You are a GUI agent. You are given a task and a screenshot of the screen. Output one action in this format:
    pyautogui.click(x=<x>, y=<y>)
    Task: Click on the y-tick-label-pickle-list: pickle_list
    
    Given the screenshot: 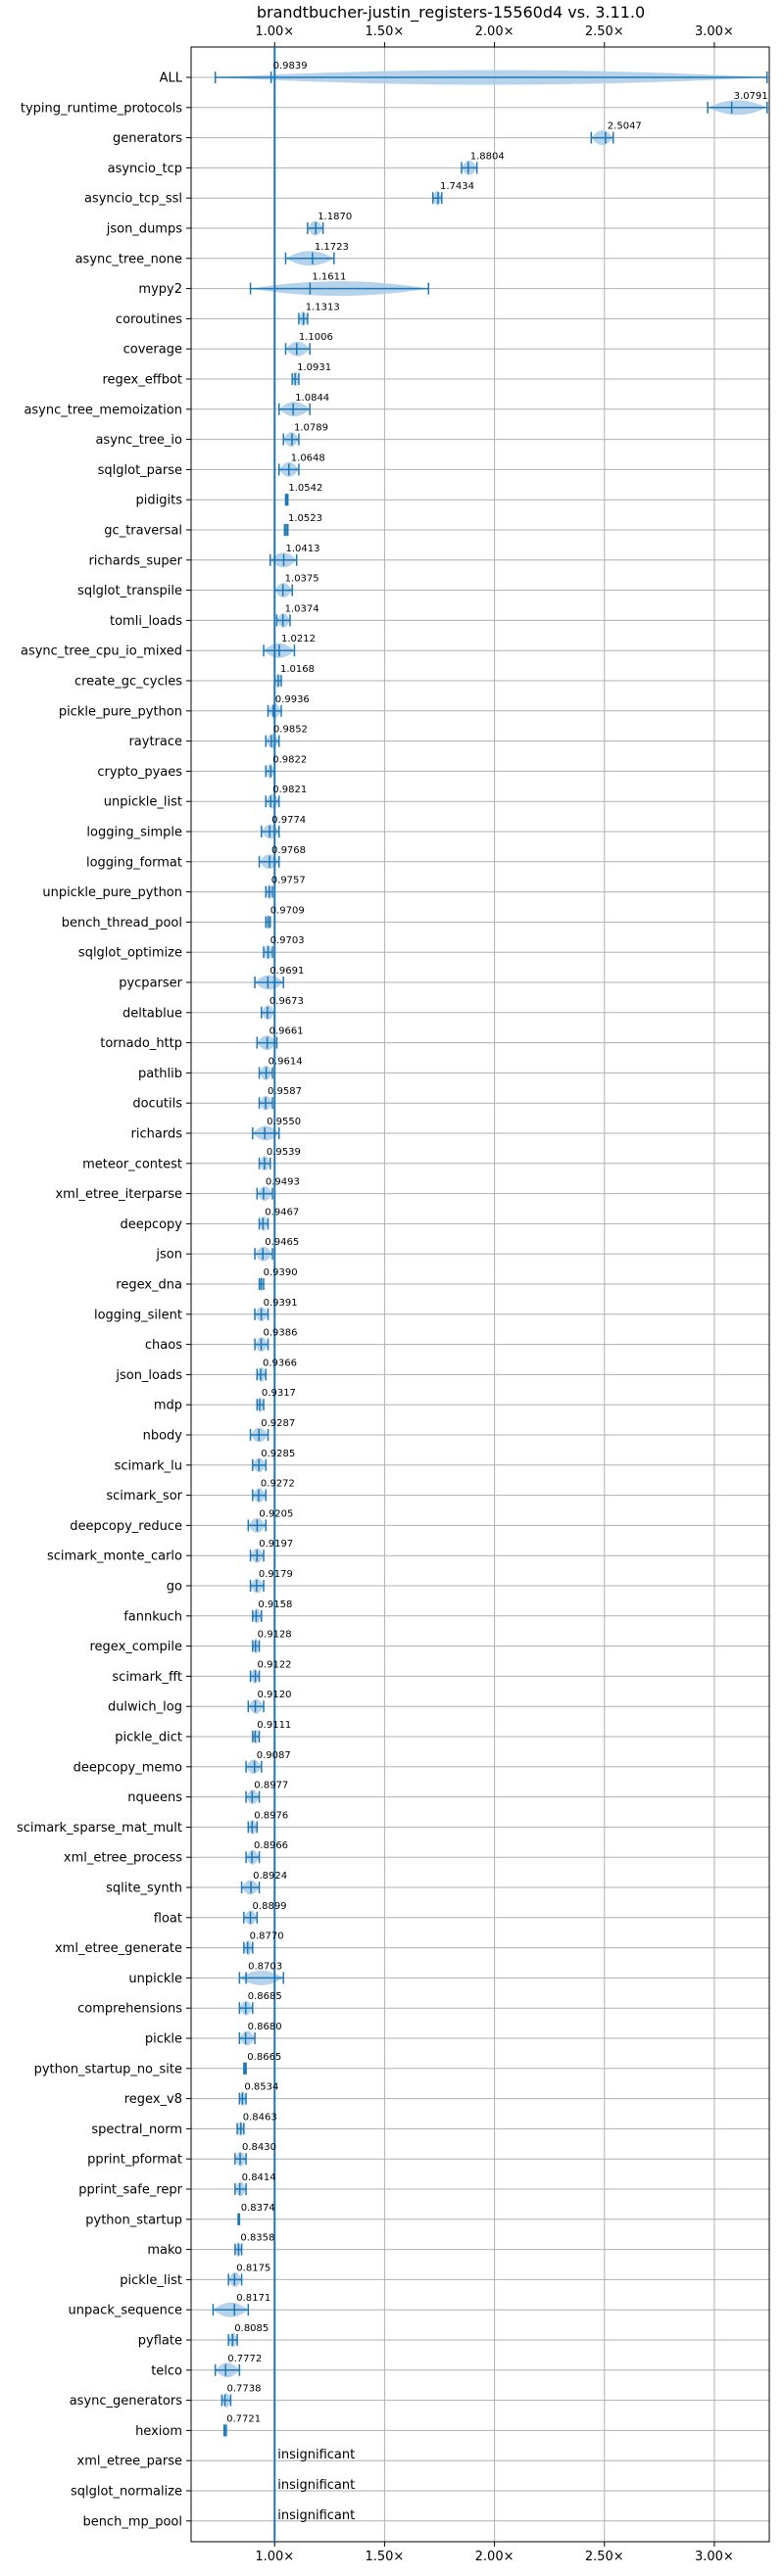 What is the action you would take?
    pyautogui.click(x=151, y=2281)
    